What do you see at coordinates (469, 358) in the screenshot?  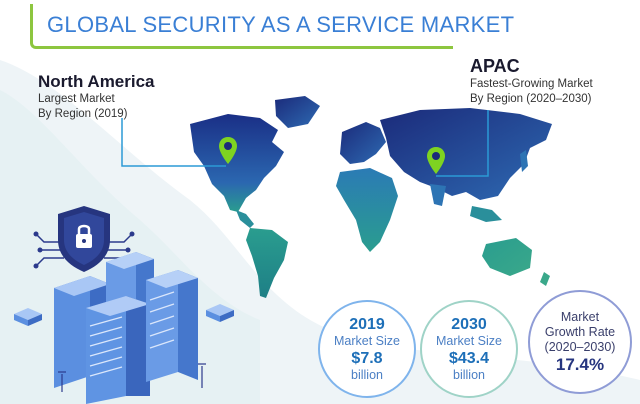 I see `bubble-value: $43.4` at bounding box center [469, 358].